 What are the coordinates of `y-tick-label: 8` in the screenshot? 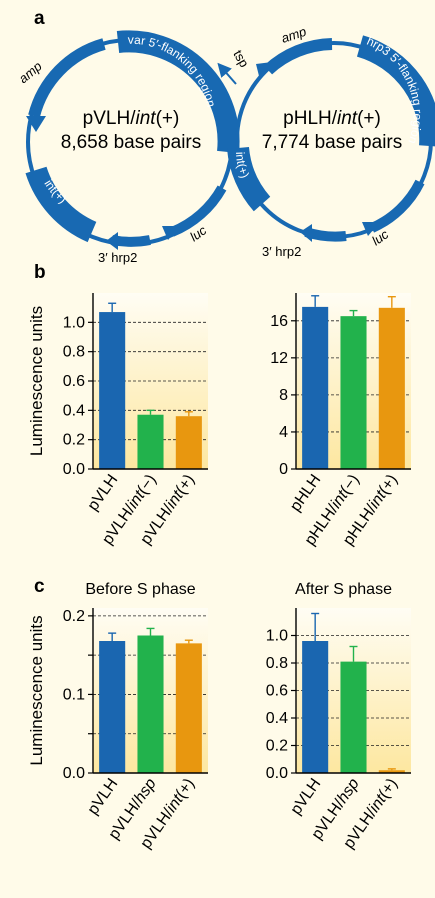 It's located at (283, 395).